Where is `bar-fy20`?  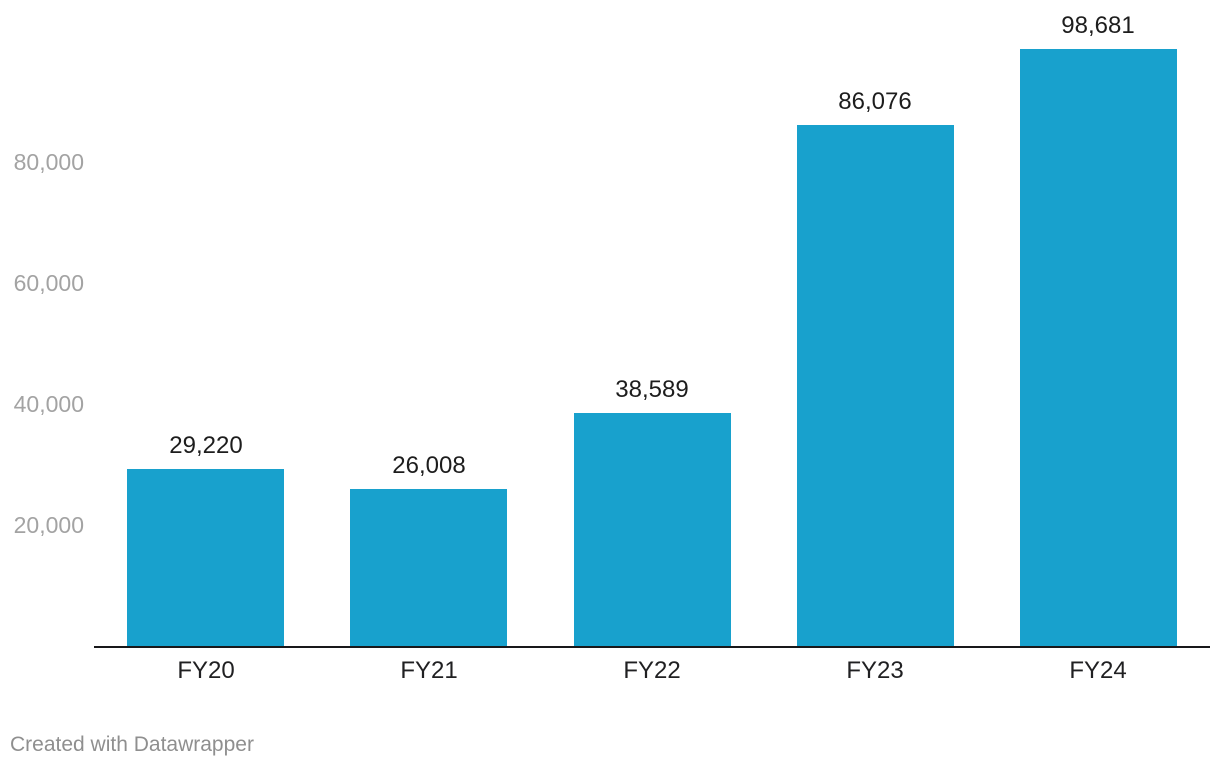
bar-fy20 is located at coordinates (205, 557).